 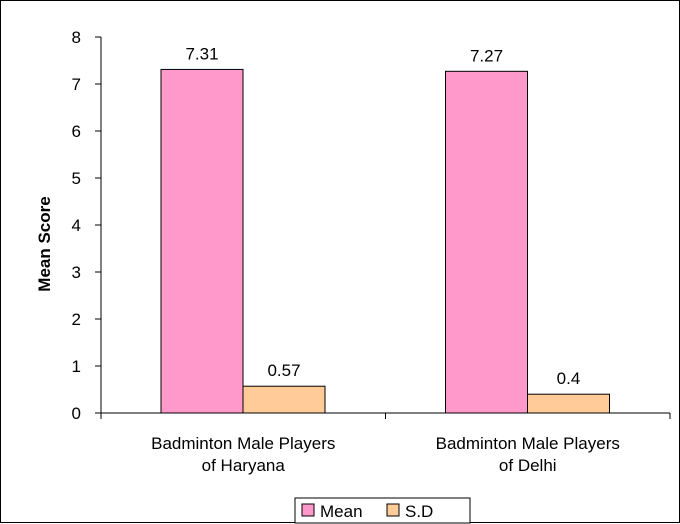 What do you see at coordinates (419, 511) in the screenshot?
I see `legend-label: S.D` at bounding box center [419, 511].